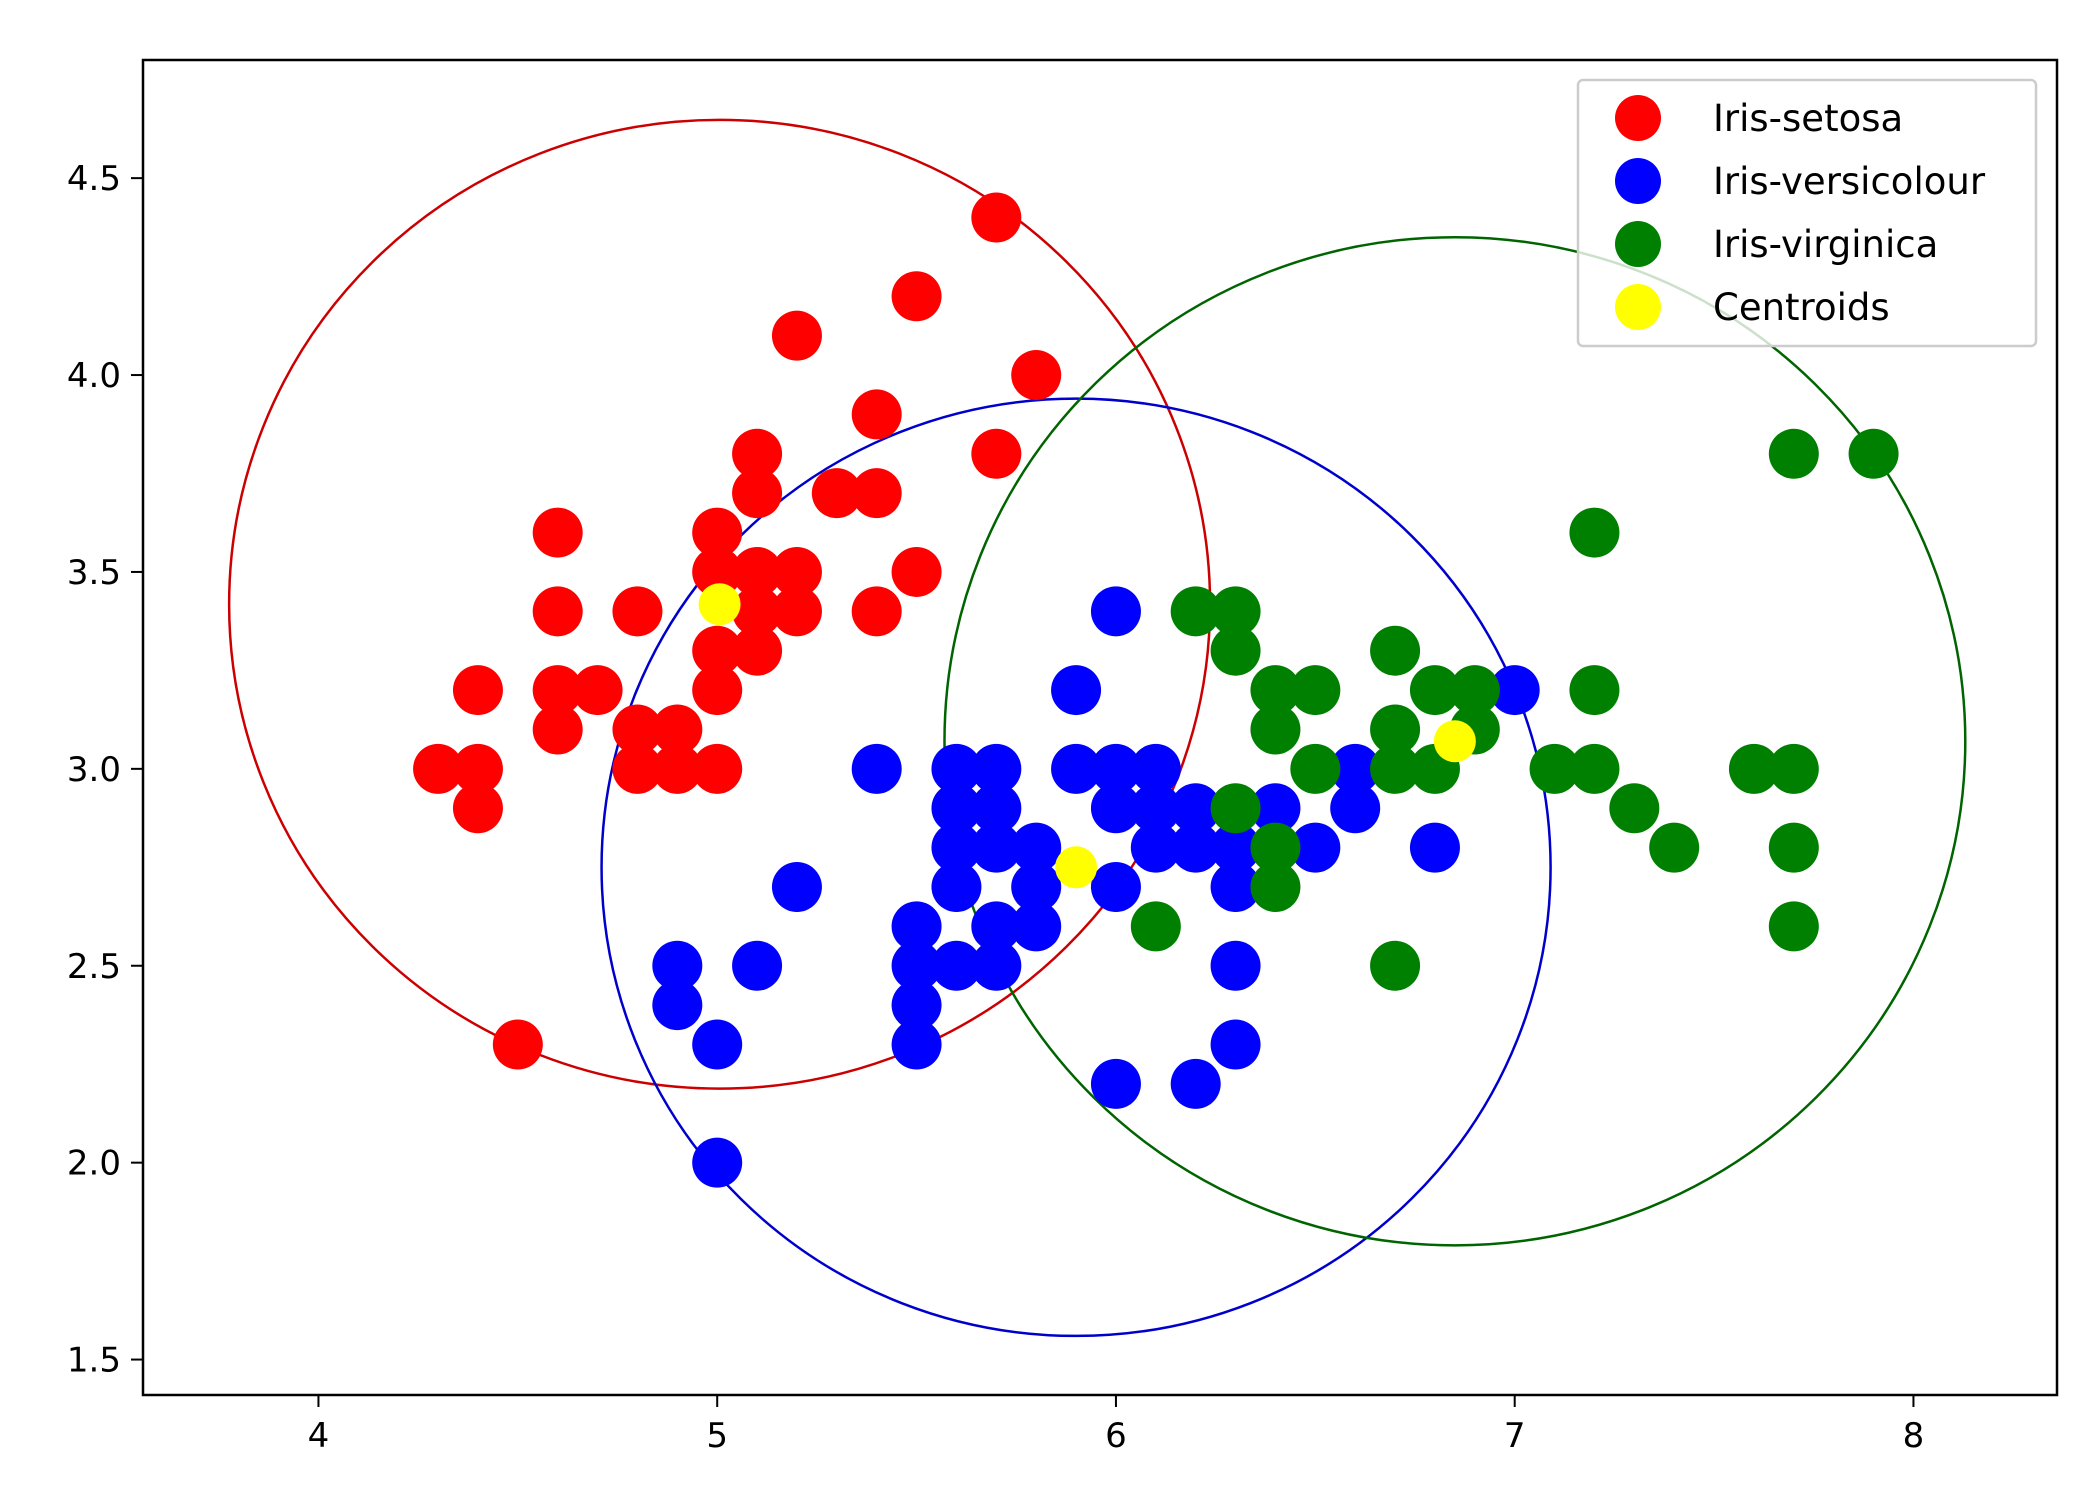  What do you see at coordinates (1914, 1436) in the screenshot?
I see `x-tick-label-4: 8` at bounding box center [1914, 1436].